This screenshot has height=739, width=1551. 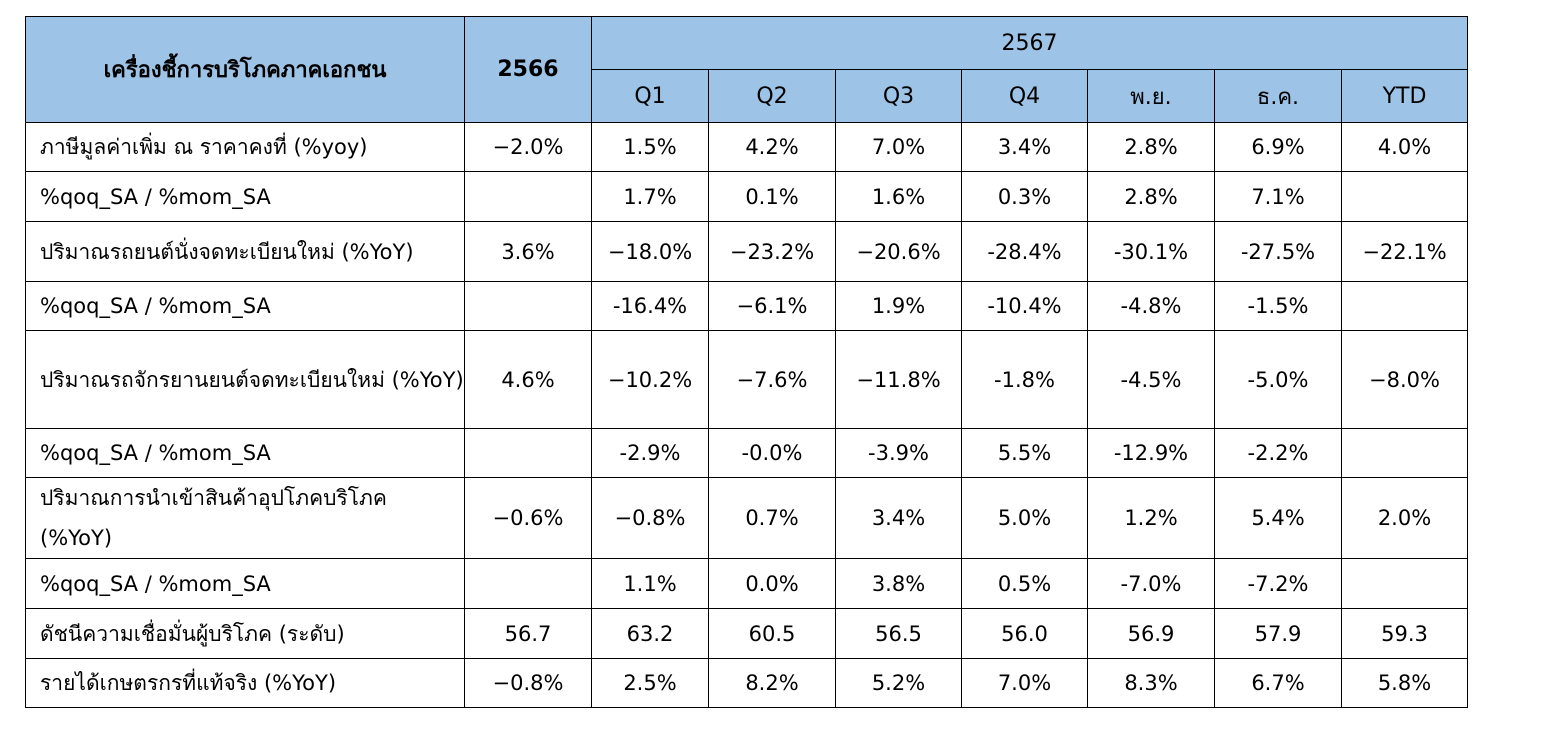 What do you see at coordinates (1404, 633) in the screenshot?
I see `cell-value: 59.3` at bounding box center [1404, 633].